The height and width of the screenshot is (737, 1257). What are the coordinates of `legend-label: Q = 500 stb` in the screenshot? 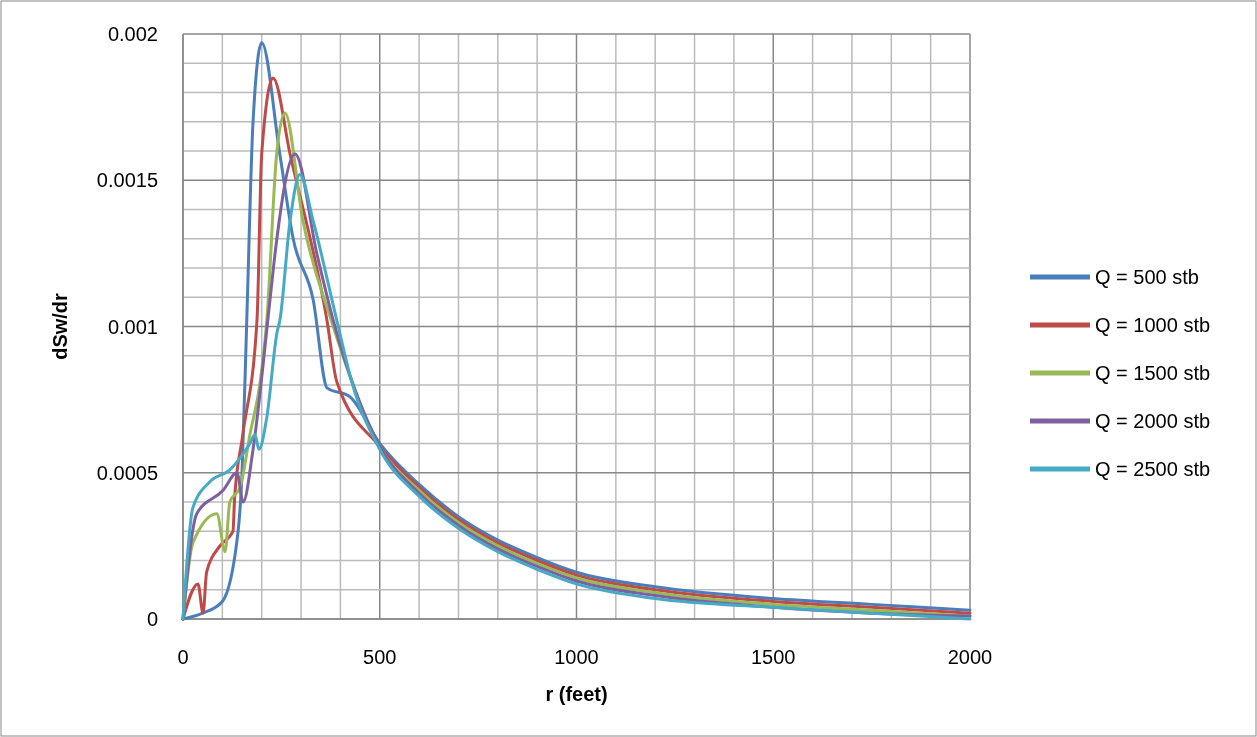 It's located at (1147, 277).